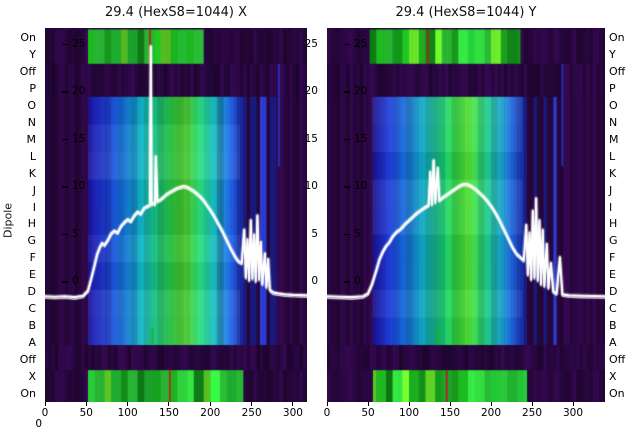 This screenshot has height=440, width=640. Describe the element at coordinates (32, 258) in the screenshot. I see `row-label-left: F` at that location.